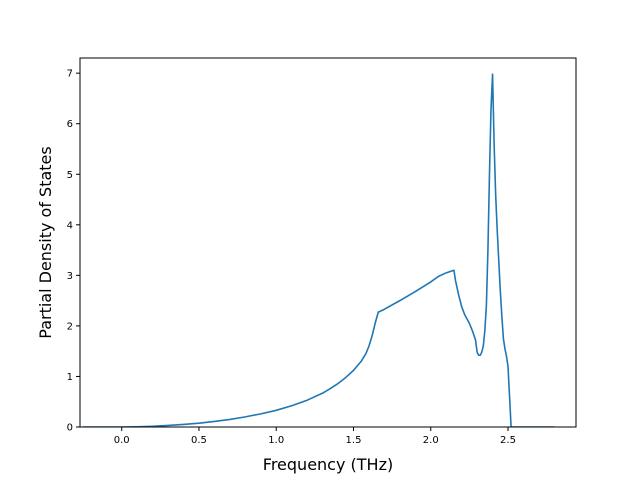  What do you see at coordinates (276, 440) in the screenshot?
I see `x-tick-label: 1.0` at bounding box center [276, 440].